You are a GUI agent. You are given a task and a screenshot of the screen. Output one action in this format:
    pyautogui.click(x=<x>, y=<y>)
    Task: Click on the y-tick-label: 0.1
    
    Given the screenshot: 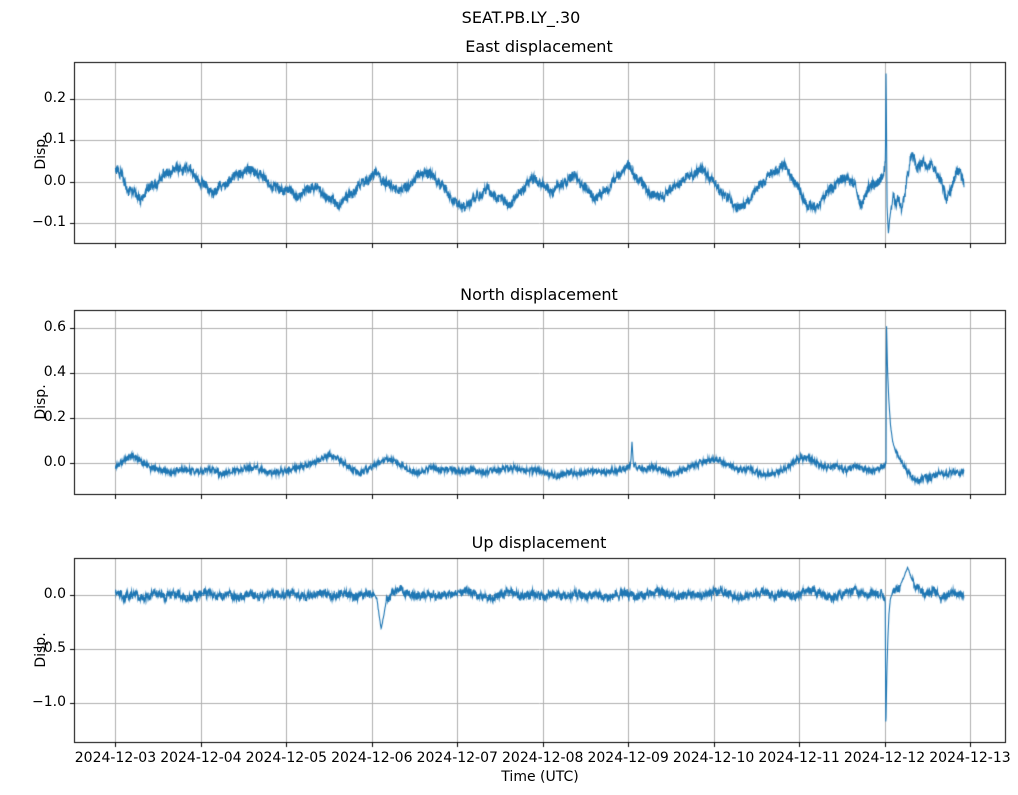 What is the action you would take?
    pyautogui.click(x=54, y=139)
    